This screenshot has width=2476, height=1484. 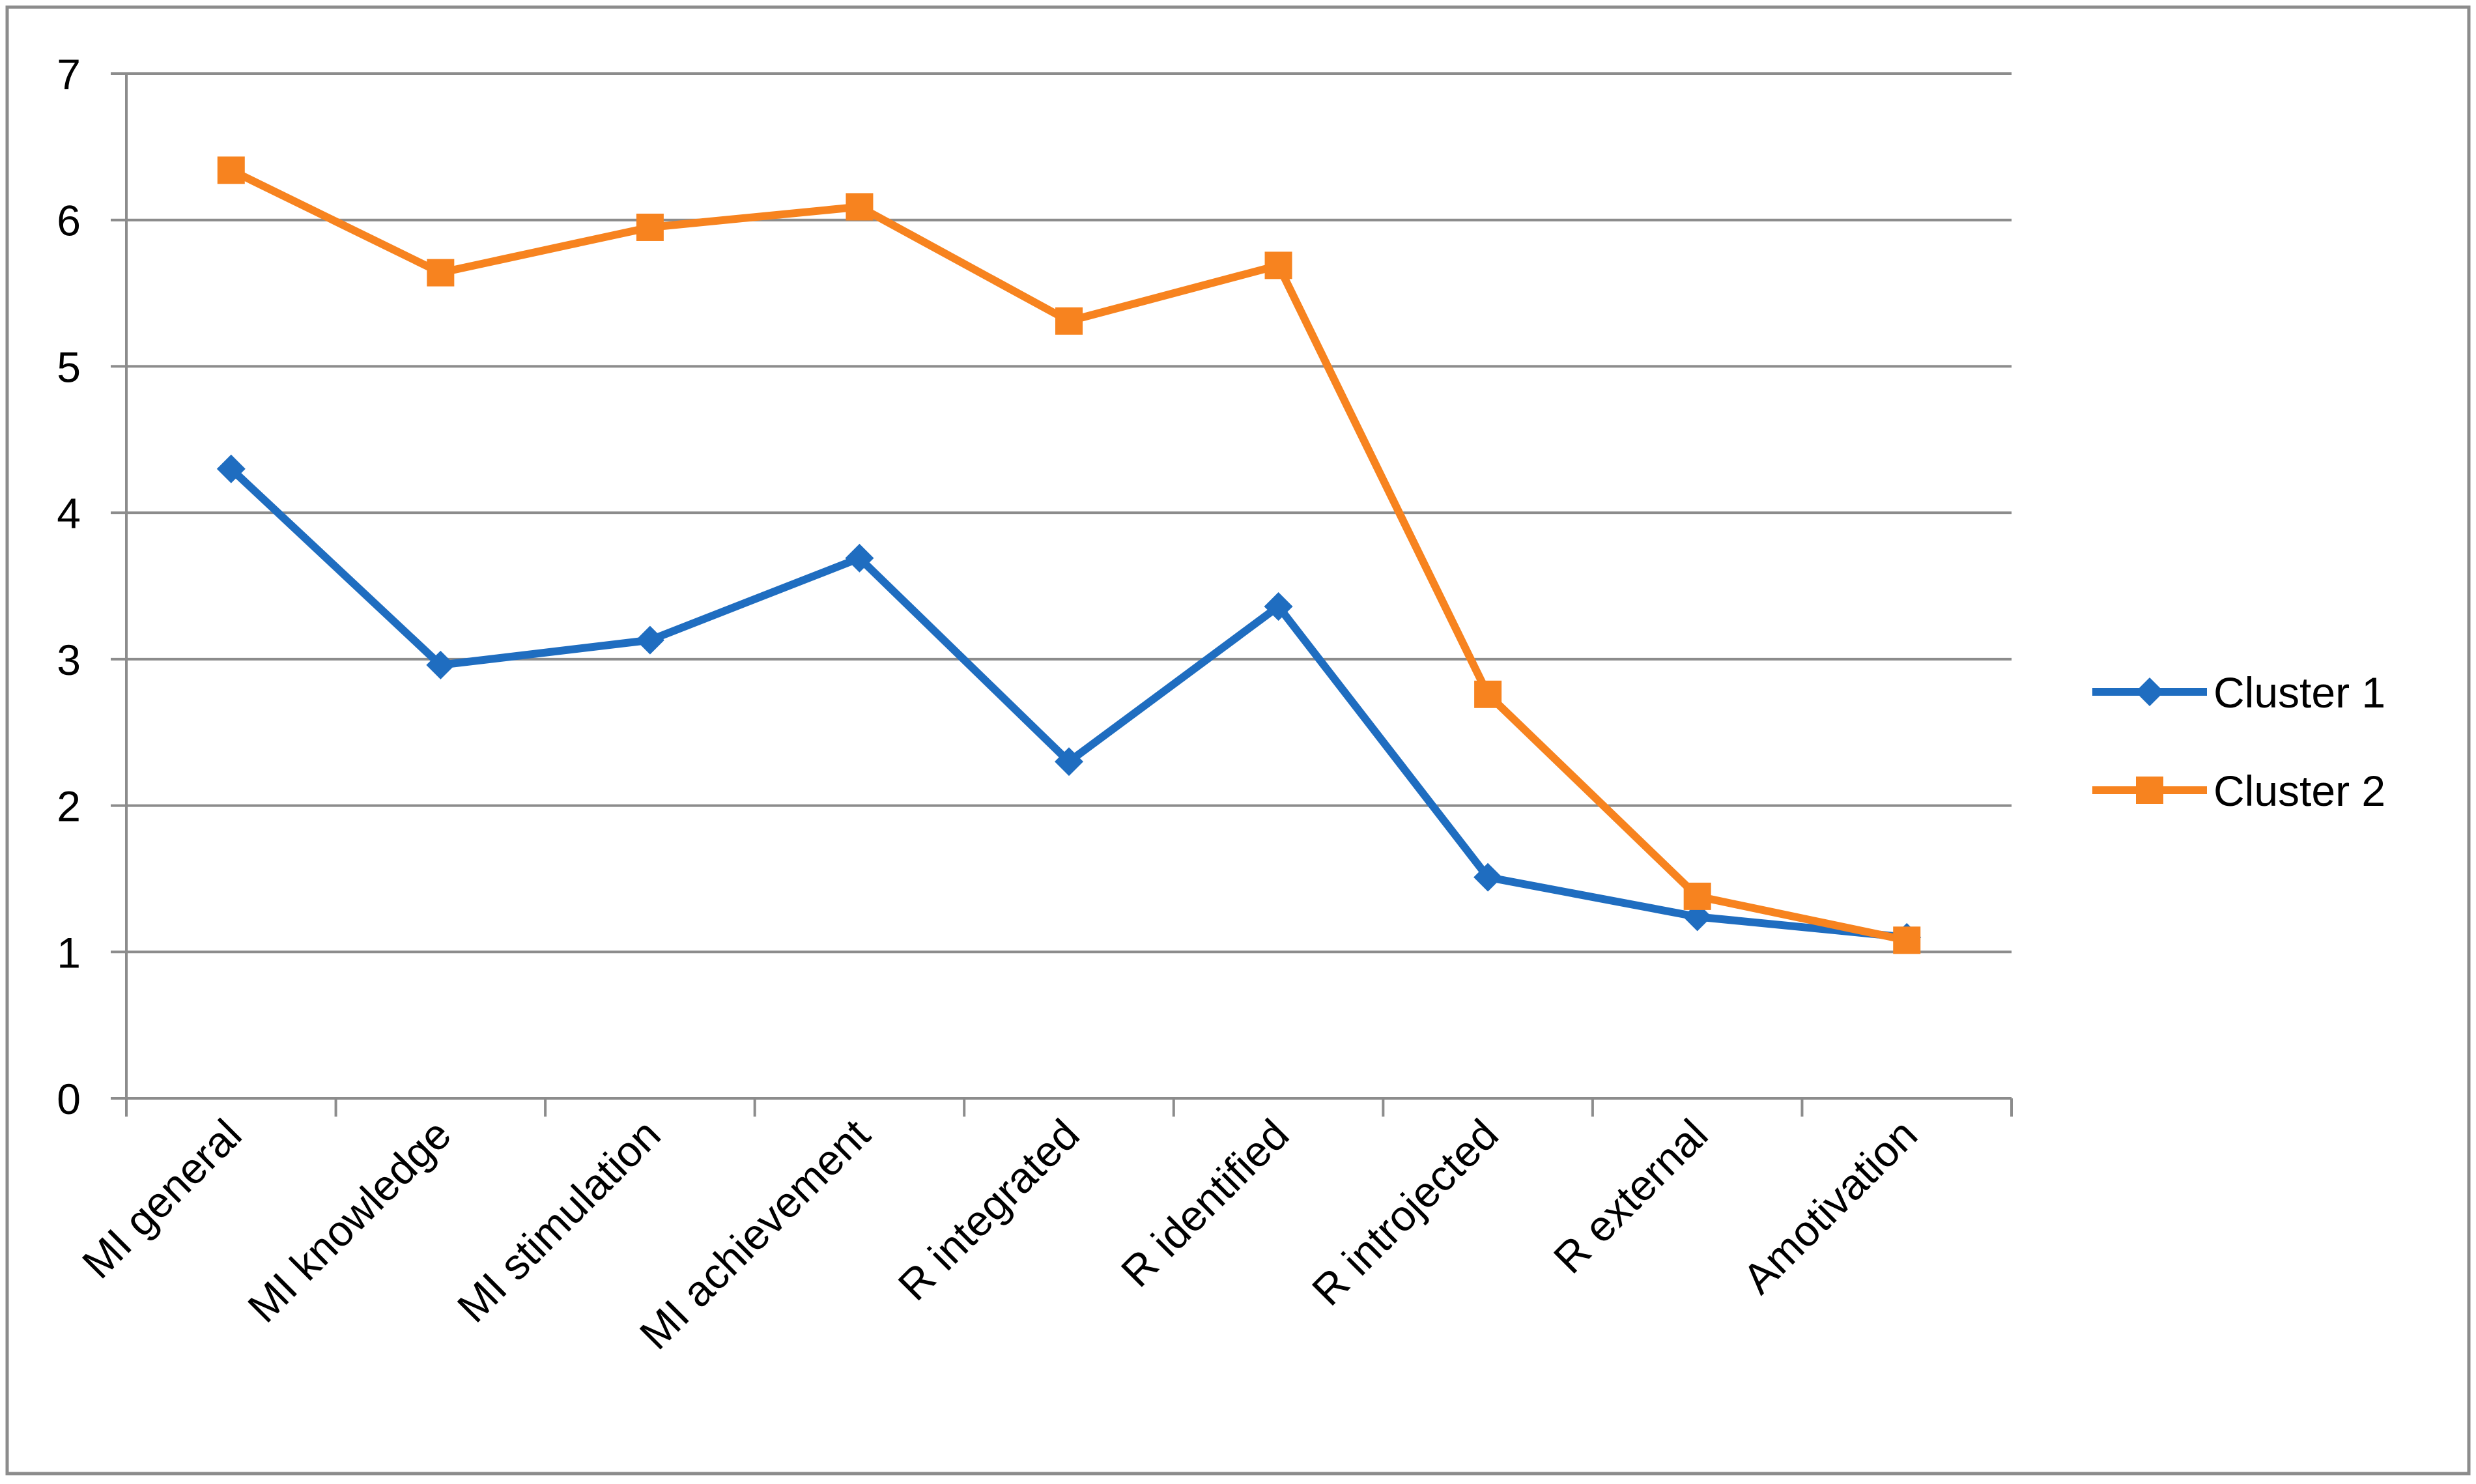 What do you see at coordinates (69, 367) in the screenshot?
I see `y-tick-label: 5` at bounding box center [69, 367].